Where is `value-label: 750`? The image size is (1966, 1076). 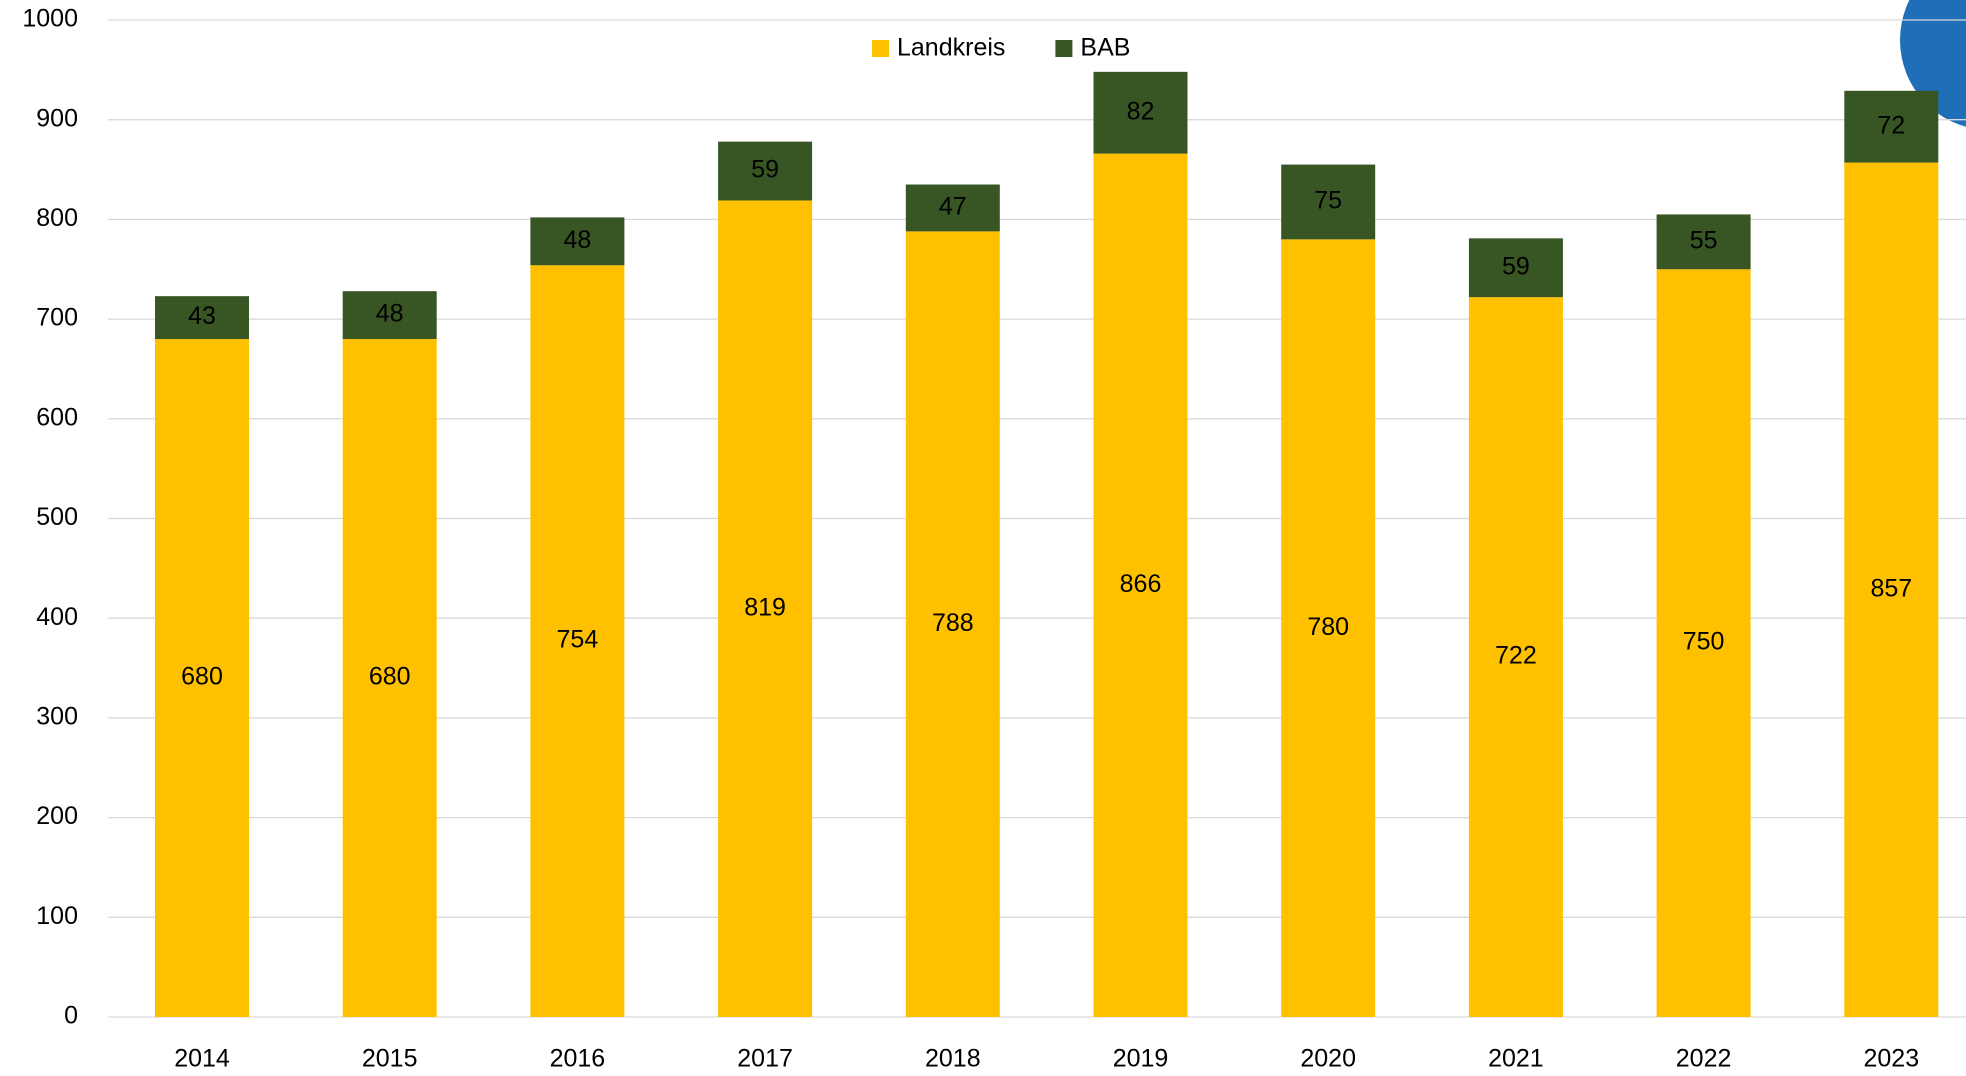
value-label: 750 is located at coordinates (1704, 642).